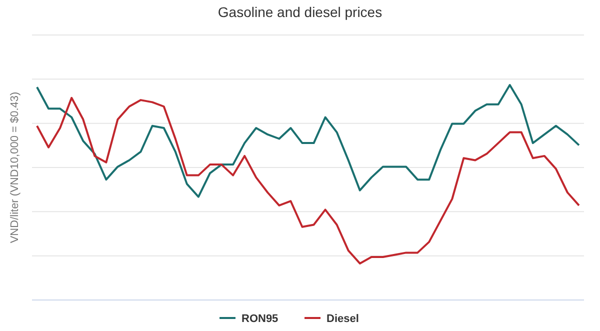  Describe the element at coordinates (260, 319) in the screenshot. I see `legend-label: RON95` at that location.